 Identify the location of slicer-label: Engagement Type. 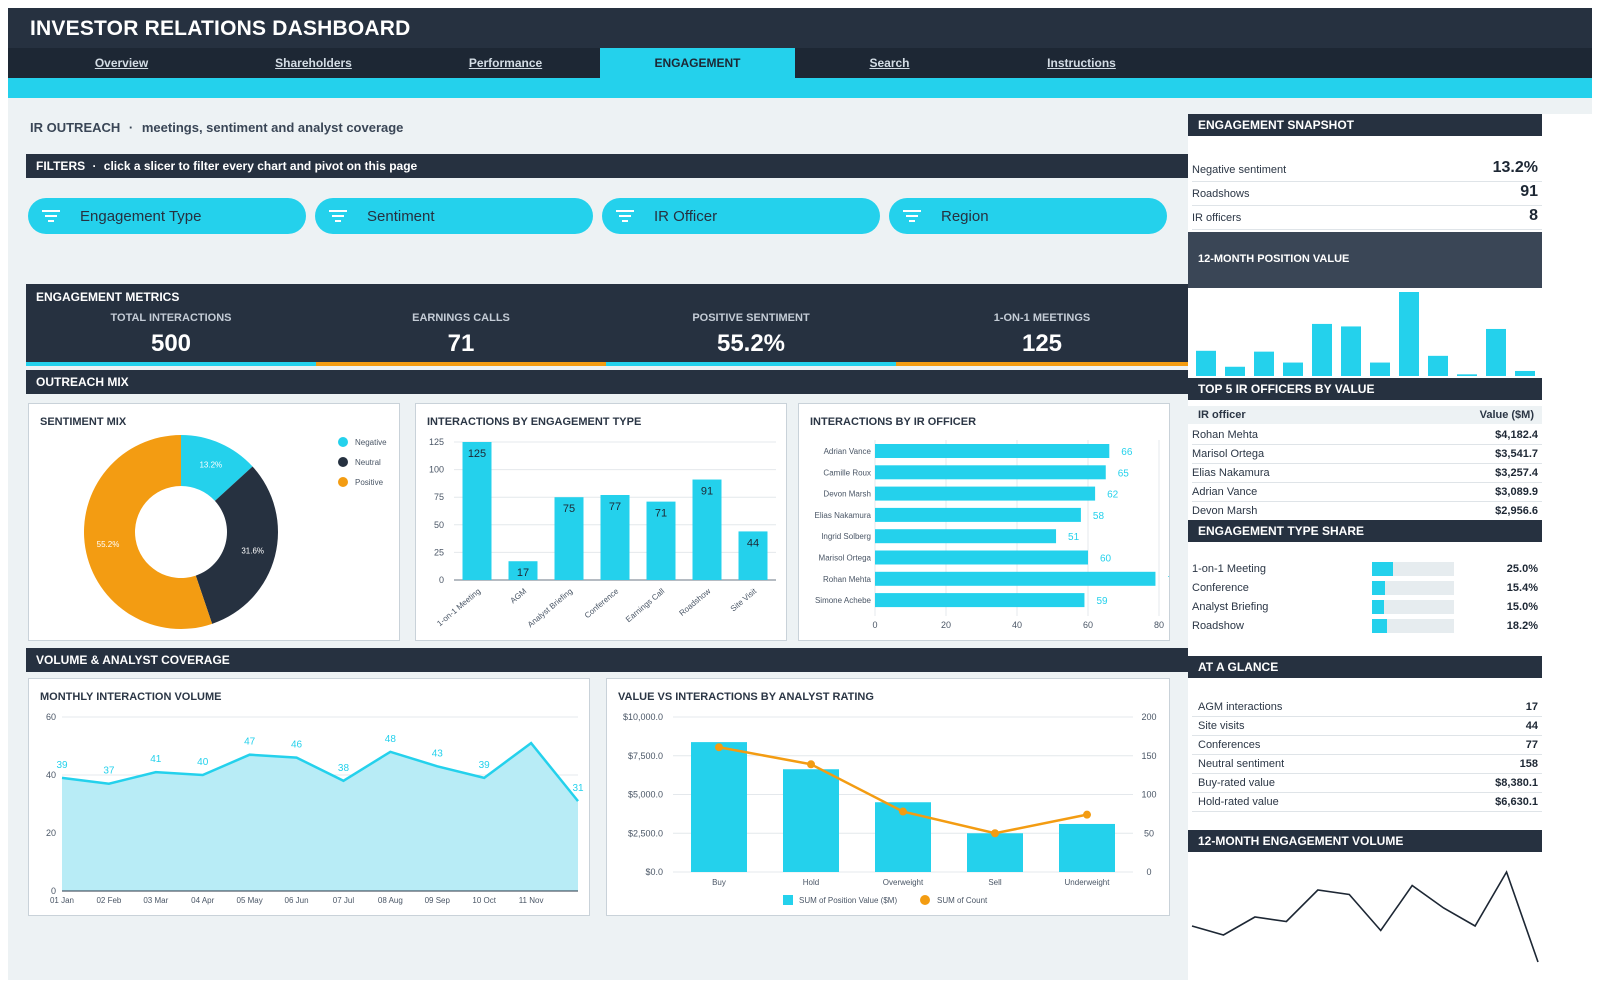
(141, 216).